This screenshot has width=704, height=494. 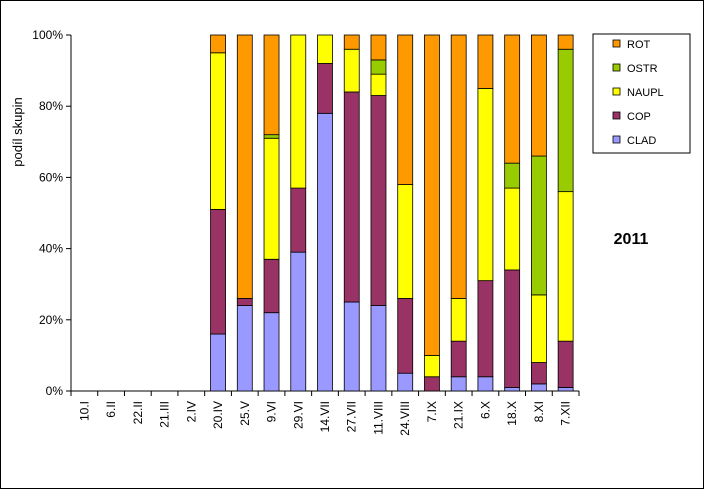 What do you see at coordinates (642, 69) in the screenshot?
I see `legend-label-ostr: OSTR` at bounding box center [642, 69].